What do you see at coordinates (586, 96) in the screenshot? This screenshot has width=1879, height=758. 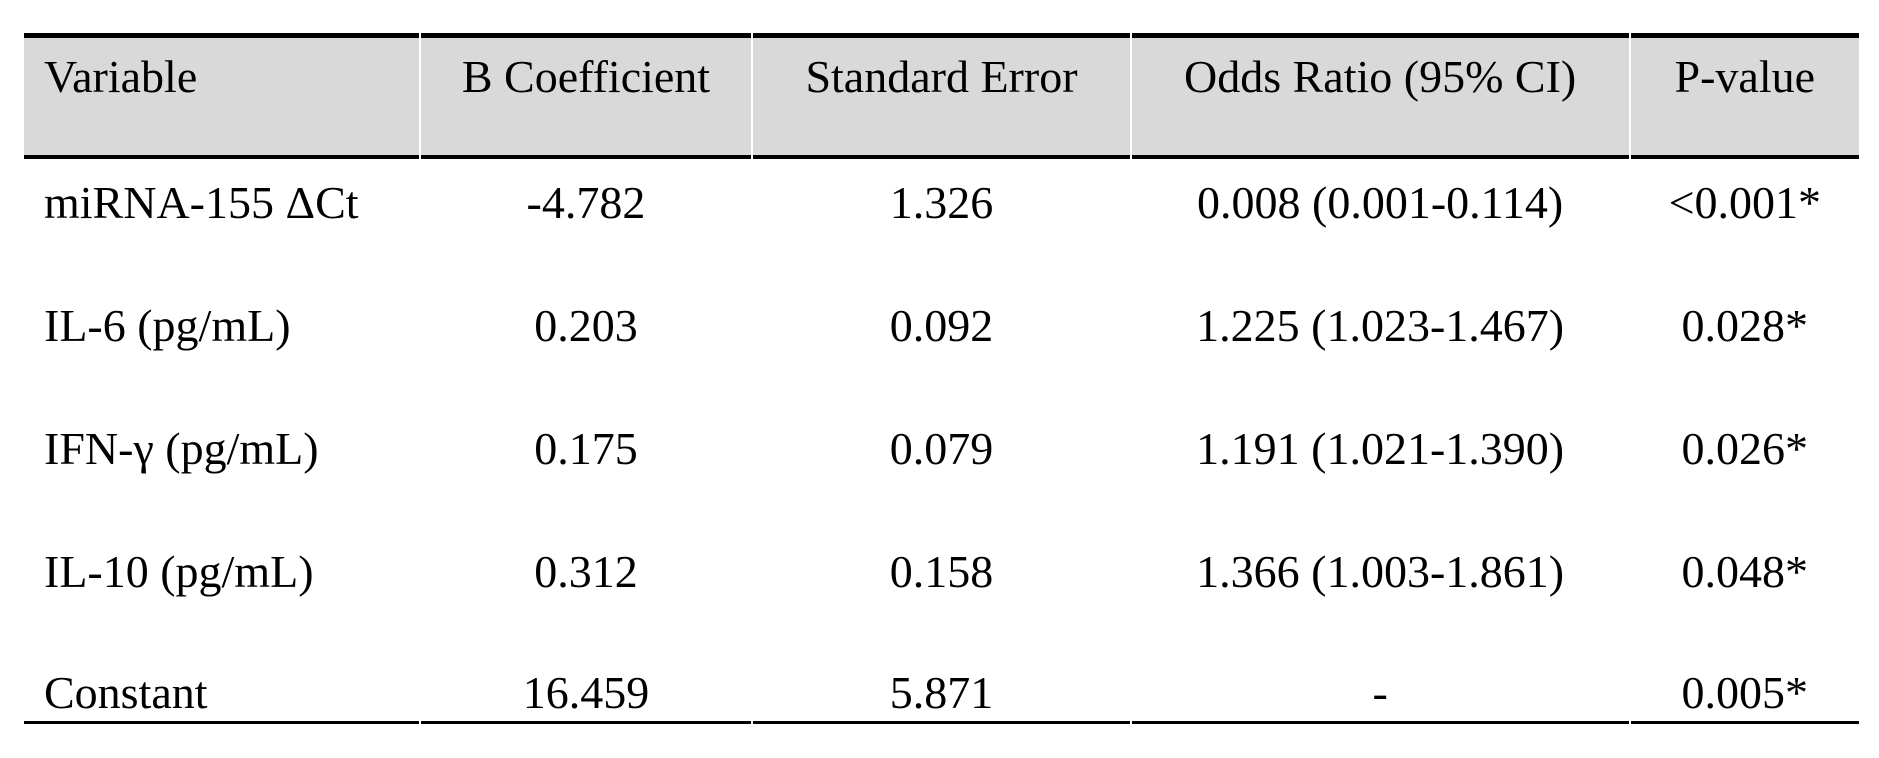 I see `column-header-b-coefficient: B Coefficient` at bounding box center [586, 96].